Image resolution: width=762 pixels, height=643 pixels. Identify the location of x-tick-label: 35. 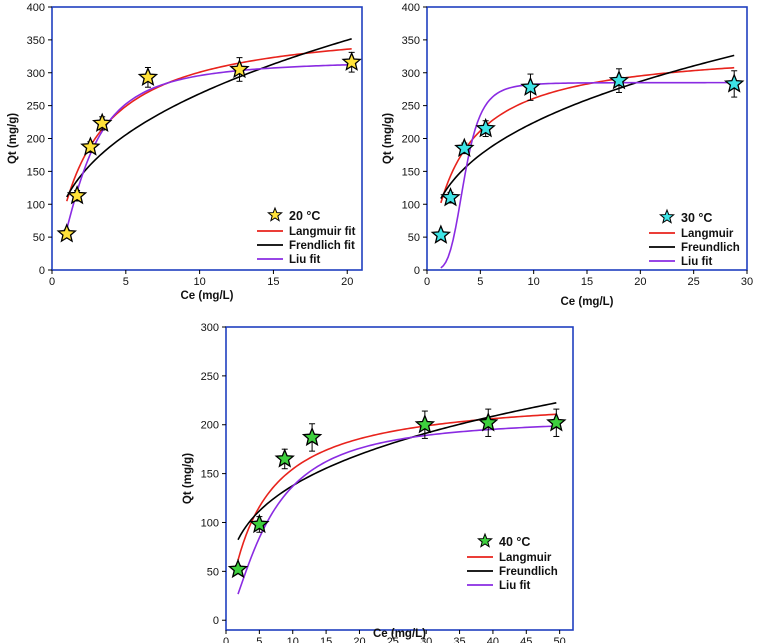
(459, 639).